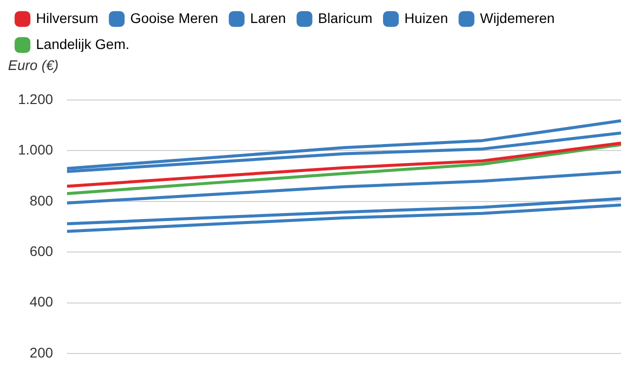 Image resolution: width=627 pixels, height=376 pixels. What do you see at coordinates (67, 18) in the screenshot?
I see `legend-label: Hilversum` at bounding box center [67, 18].